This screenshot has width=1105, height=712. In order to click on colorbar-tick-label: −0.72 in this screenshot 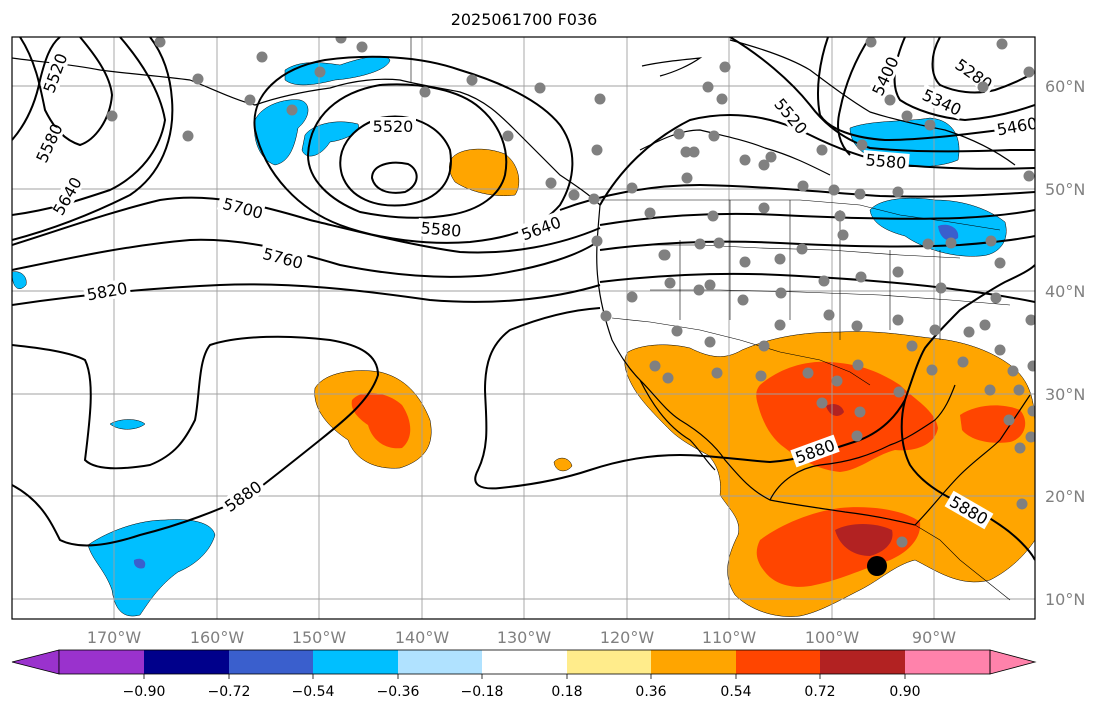, I will do `click(229, 692)`.